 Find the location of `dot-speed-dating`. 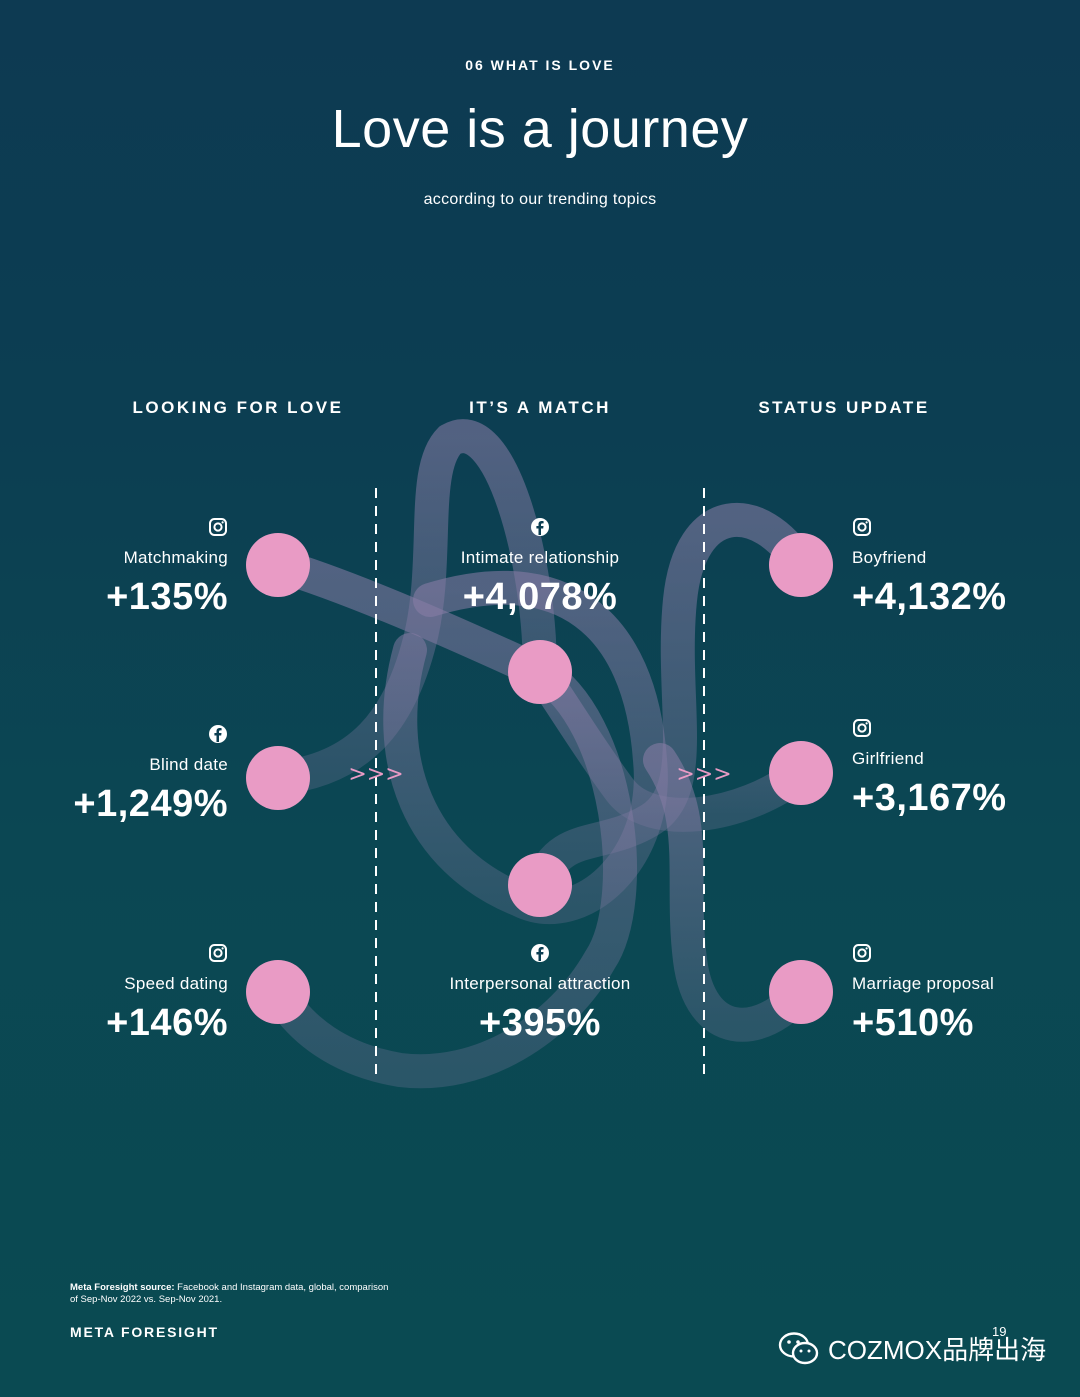

dot-speed-dating is located at coordinates (278, 992).